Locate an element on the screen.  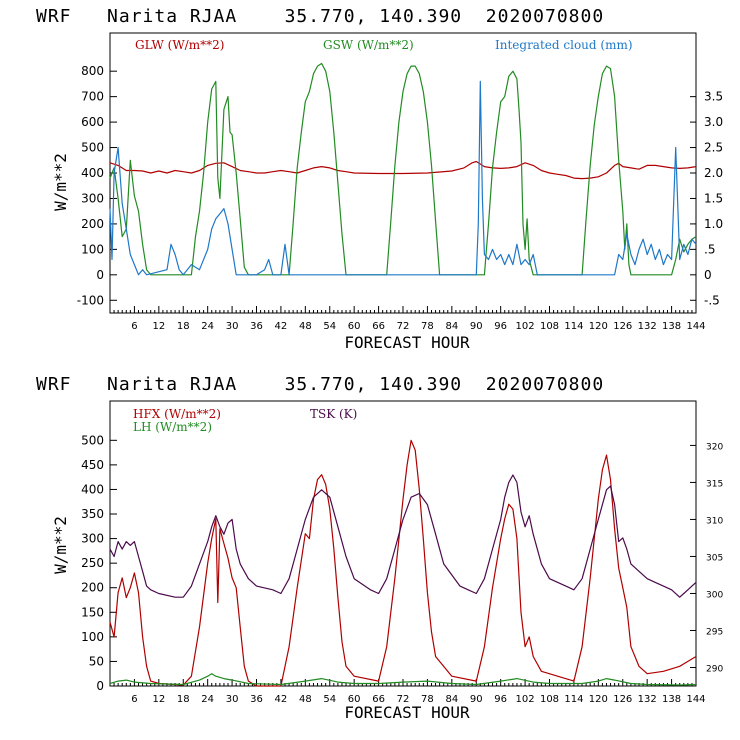
left-y-tick-label: 350 is located at coordinates (92, 514).